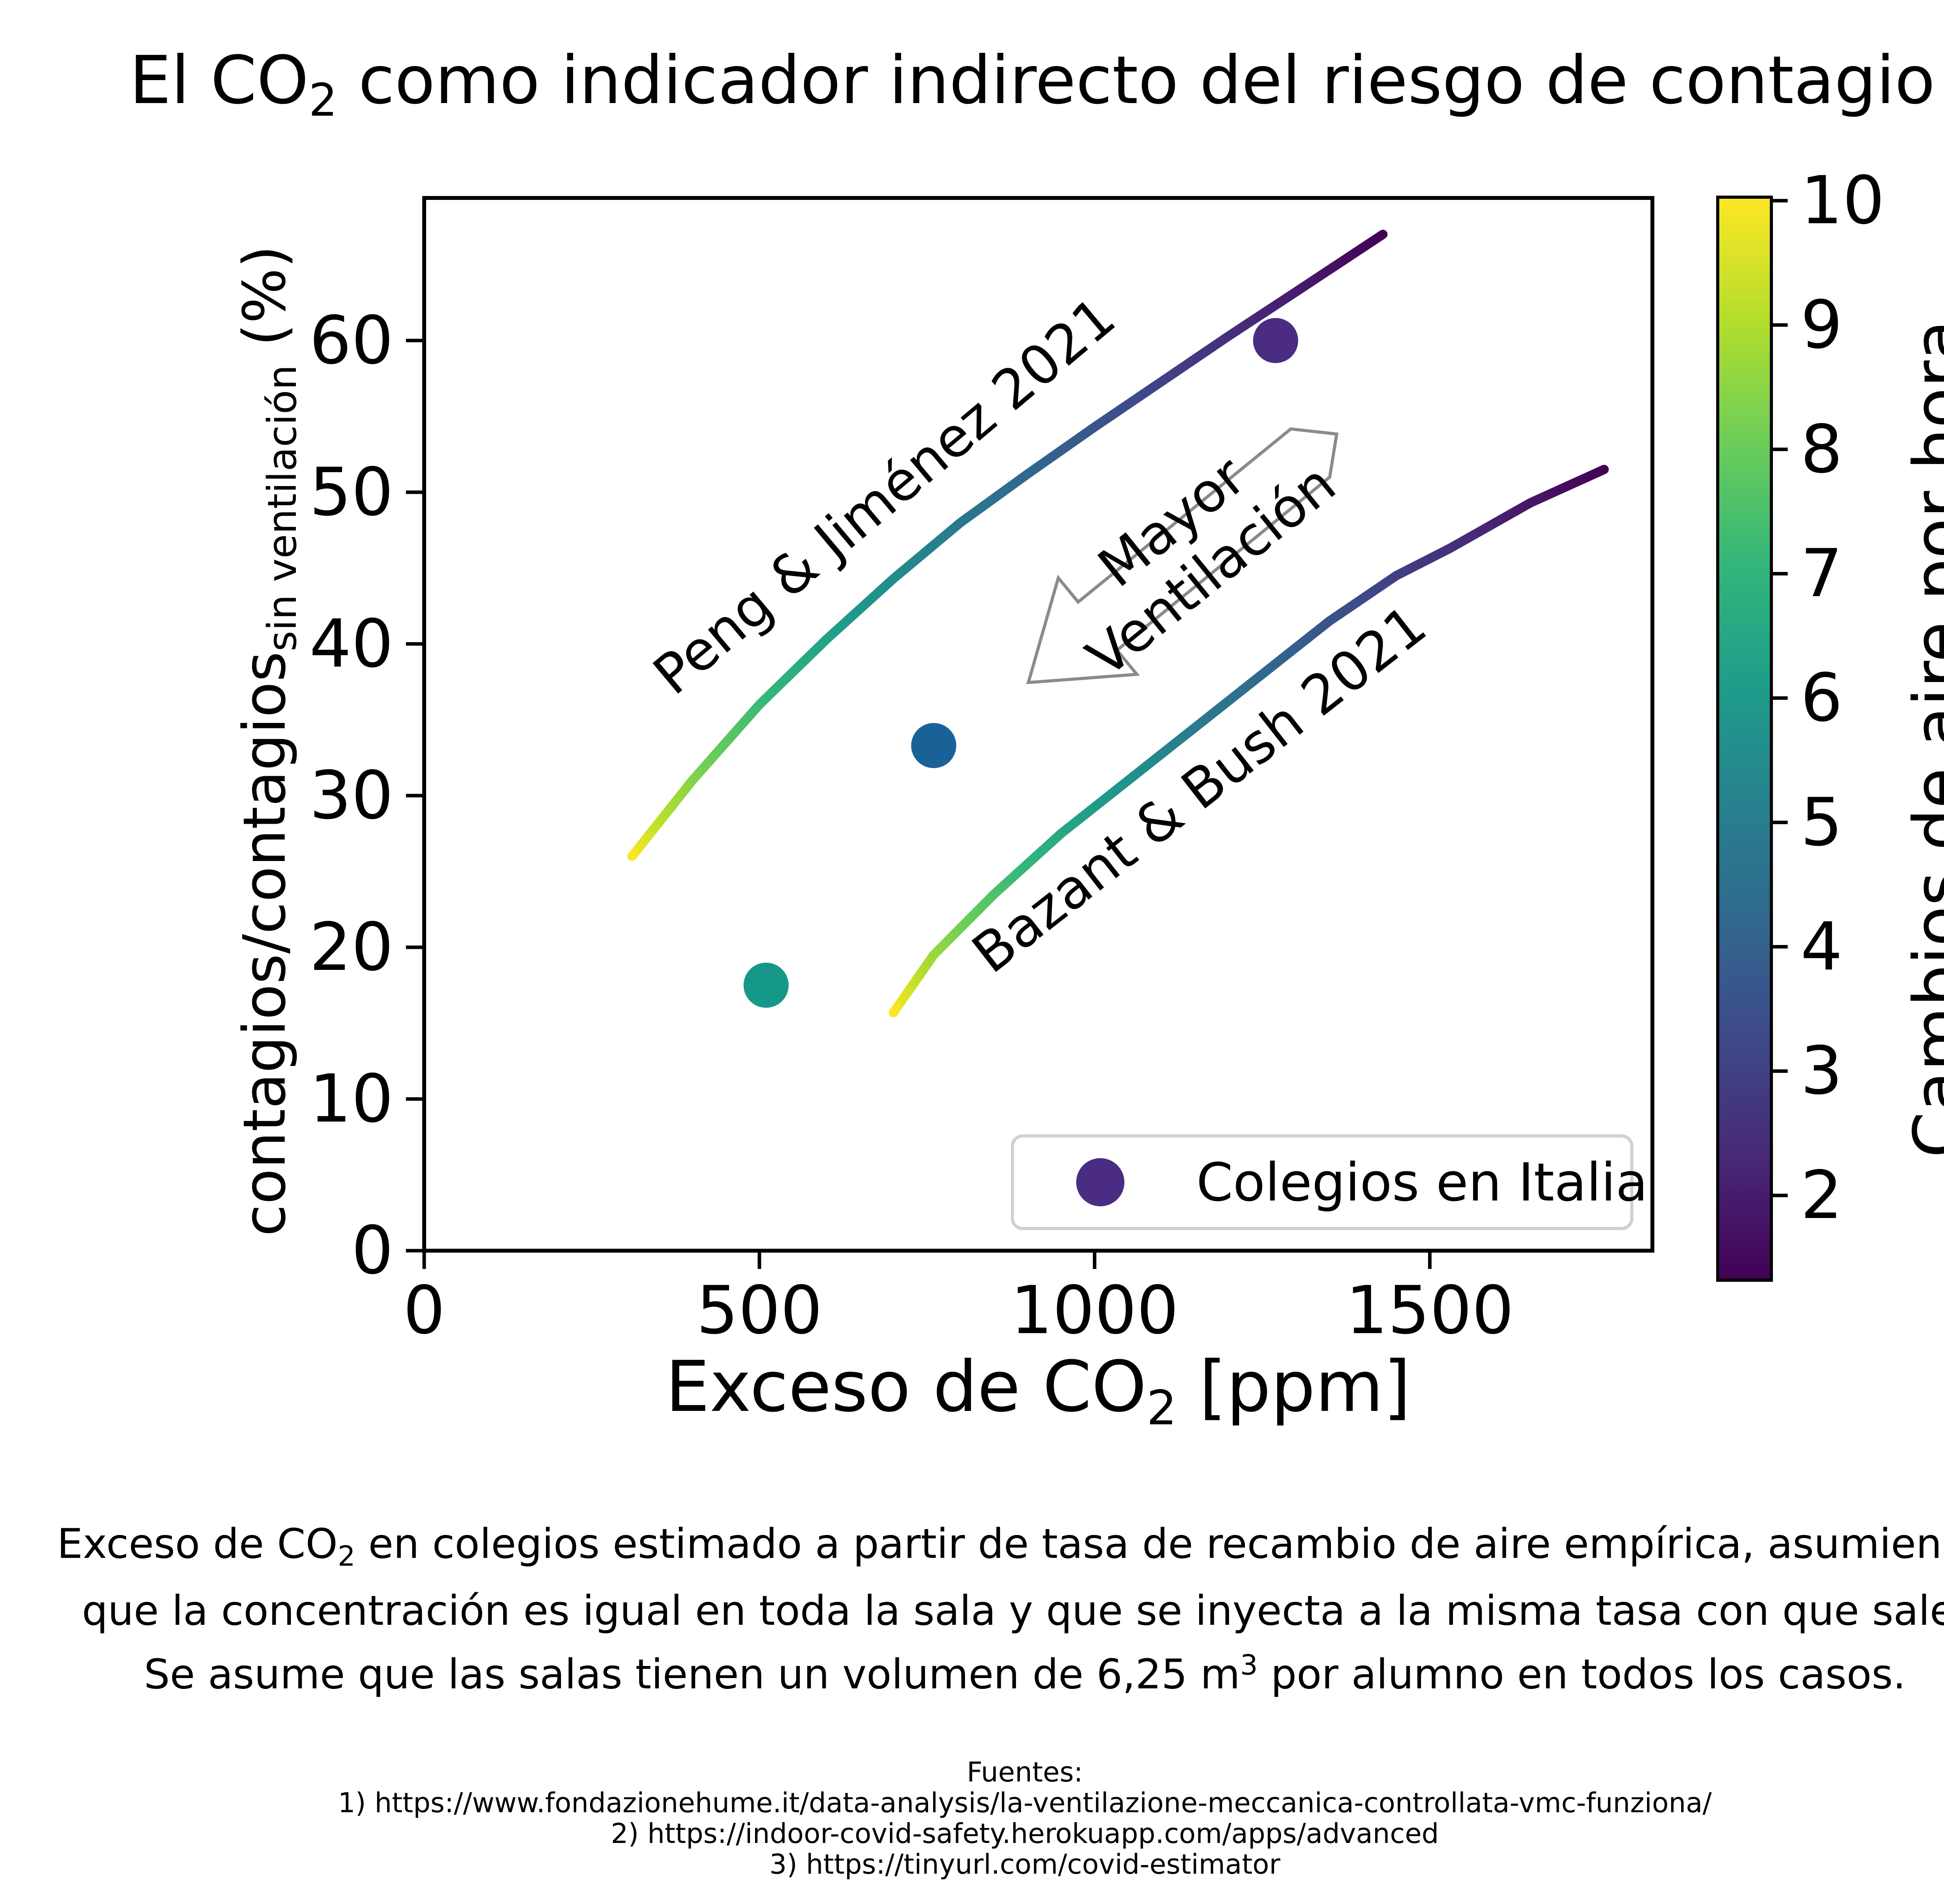 The image size is (1944, 1904). What do you see at coordinates (759, 1311) in the screenshot?
I see `x-tick-label: 500` at bounding box center [759, 1311].